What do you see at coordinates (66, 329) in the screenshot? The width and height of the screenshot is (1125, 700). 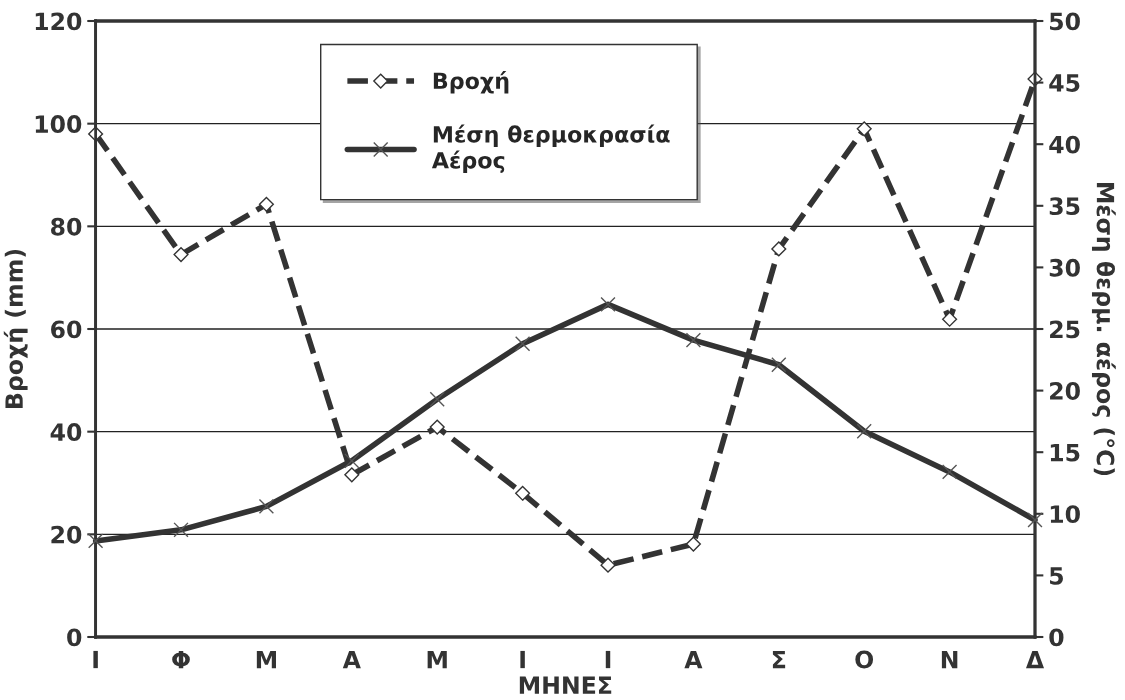 I see `y-tick-label: 60` at bounding box center [66, 329].